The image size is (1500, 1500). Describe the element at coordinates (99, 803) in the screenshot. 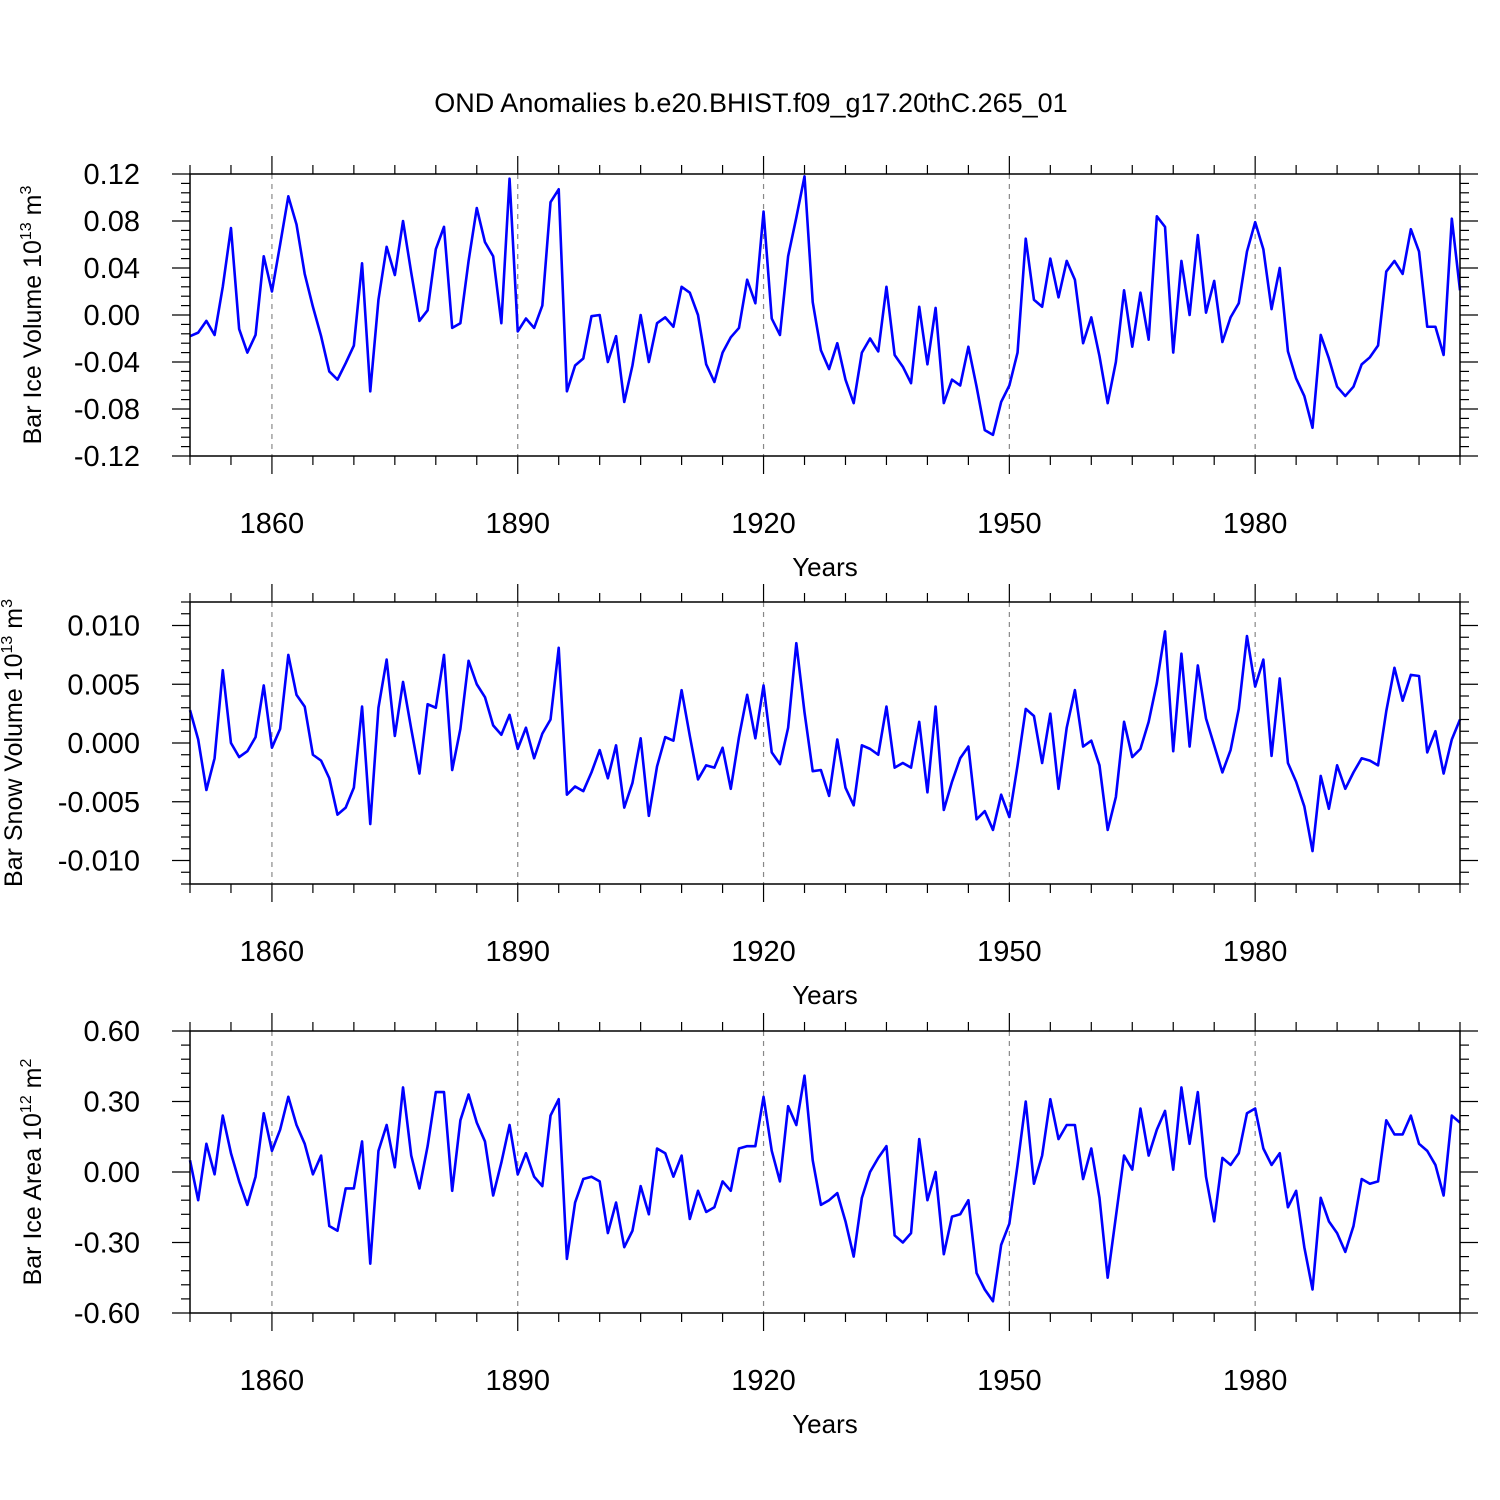

I see `y-tick-label: -0.005` at that location.